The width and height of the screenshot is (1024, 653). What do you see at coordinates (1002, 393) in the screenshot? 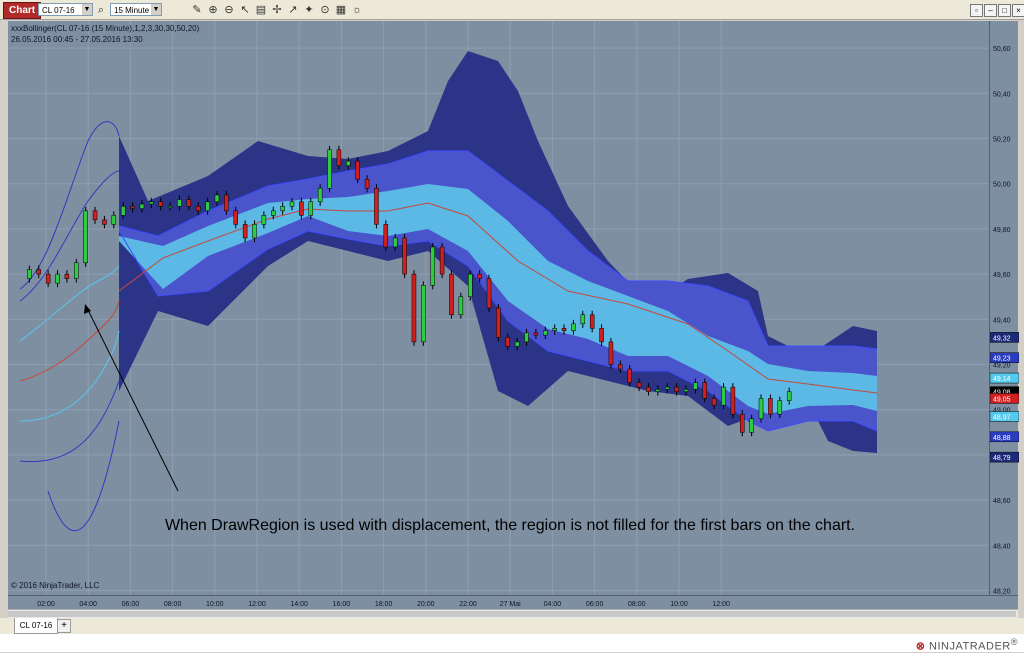
I see `last-value-label: 49,08` at bounding box center [1002, 393].